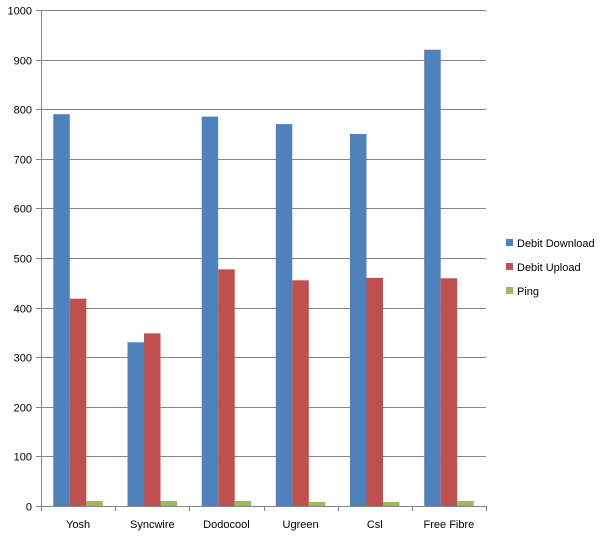 This screenshot has height=537, width=610. I want to click on y-tick-label: 100, so click(23, 458).